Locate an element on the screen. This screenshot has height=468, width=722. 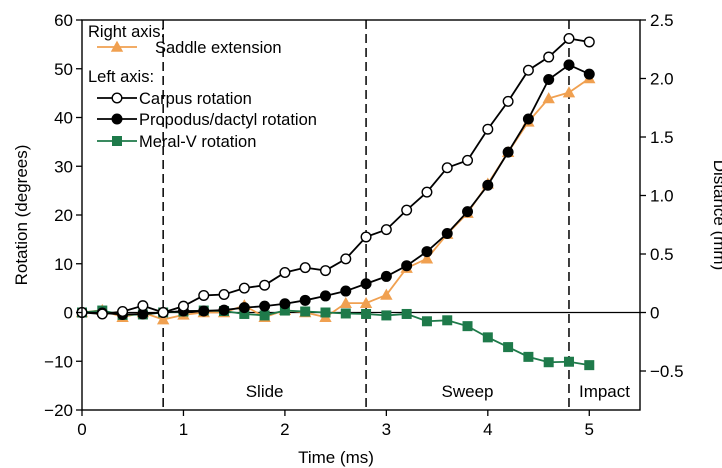
legend-label-propodus-dactyl-rotation: Propodus/dactyl rotation is located at coordinates (228, 120).